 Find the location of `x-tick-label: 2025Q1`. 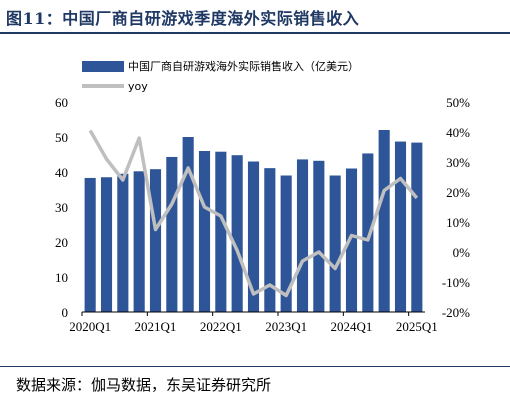

x-tick-label: 2025Q1 is located at coordinates (417, 326).